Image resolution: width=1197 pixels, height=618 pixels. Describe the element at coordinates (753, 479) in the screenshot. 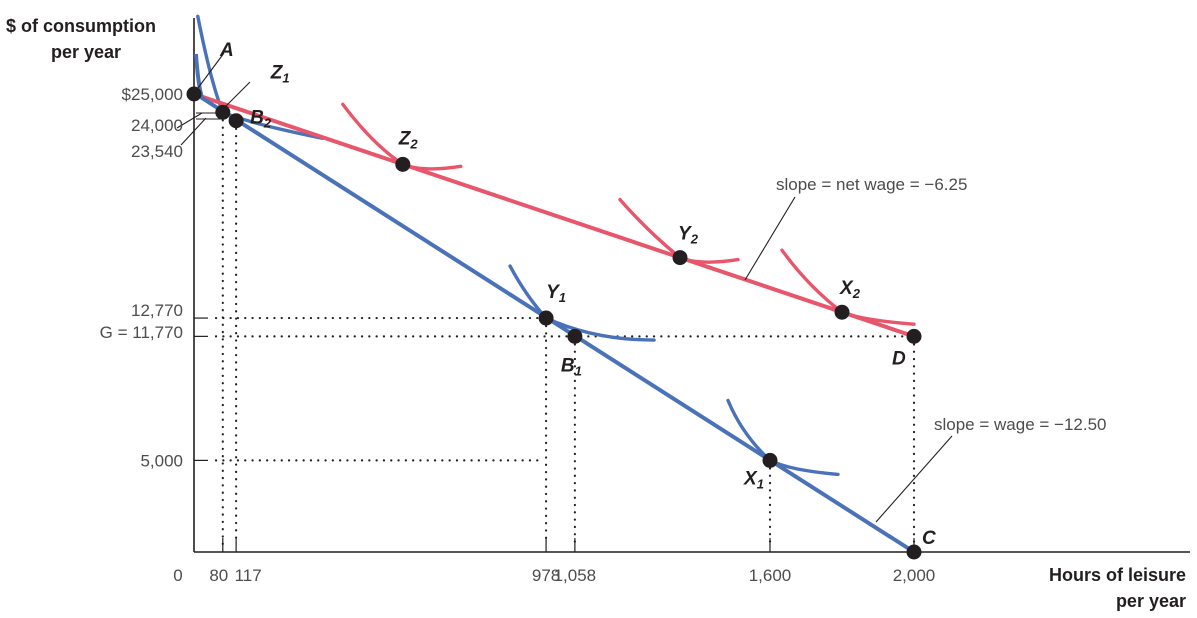

I see `point-label-x1: X1` at that location.